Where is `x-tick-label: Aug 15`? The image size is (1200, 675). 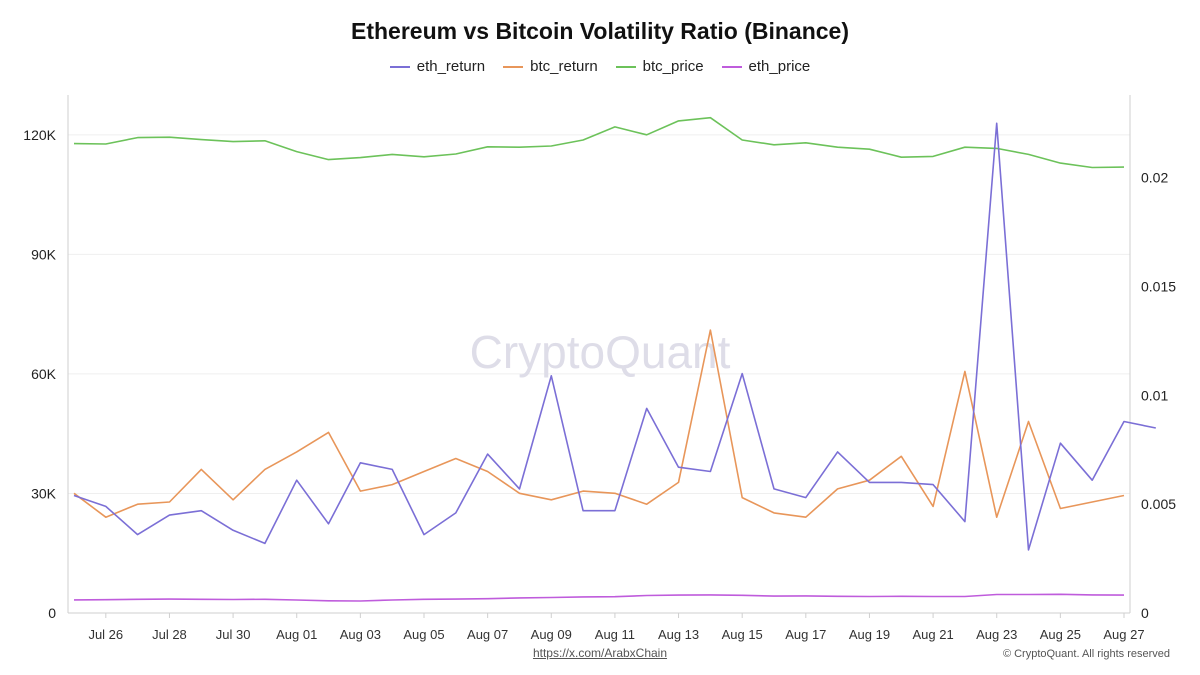
x-tick-label: Aug 15 is located at coordinates (742, 634).